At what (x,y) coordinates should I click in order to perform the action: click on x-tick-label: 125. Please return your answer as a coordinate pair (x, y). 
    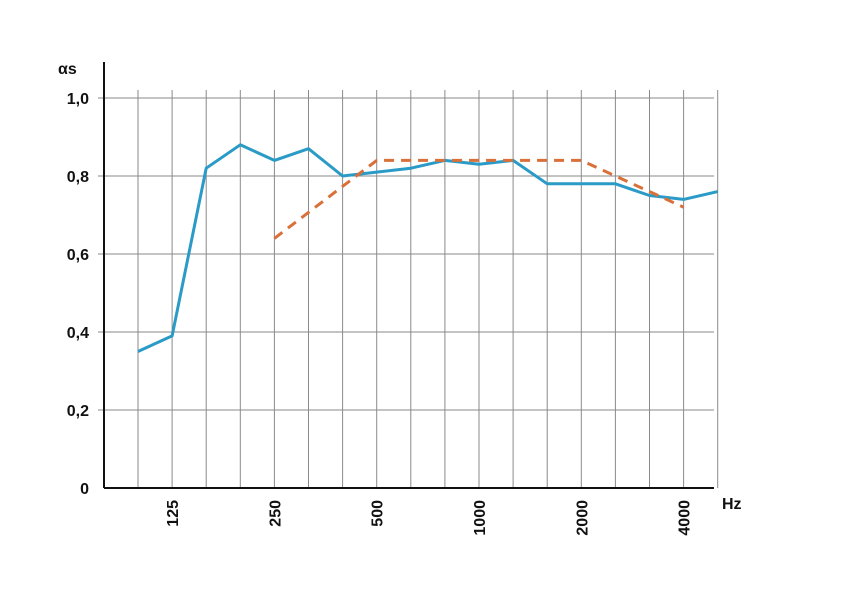
    Looking at the image, I should click on (173, 513).